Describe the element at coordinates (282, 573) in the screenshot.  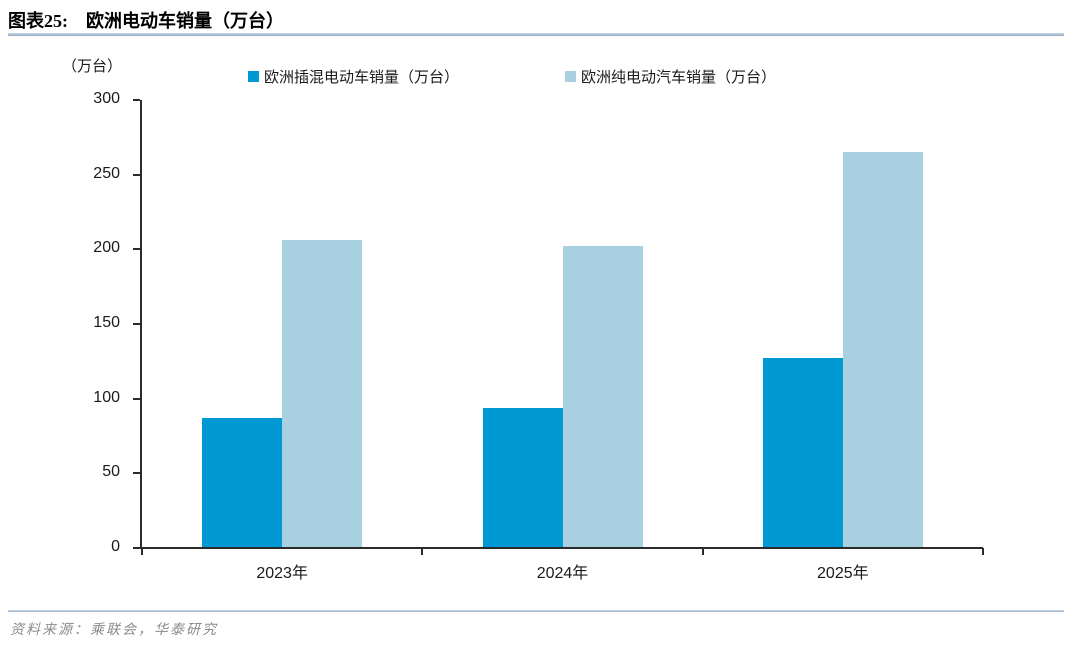
I see `x-axis-category-label: 2023年` at that location.